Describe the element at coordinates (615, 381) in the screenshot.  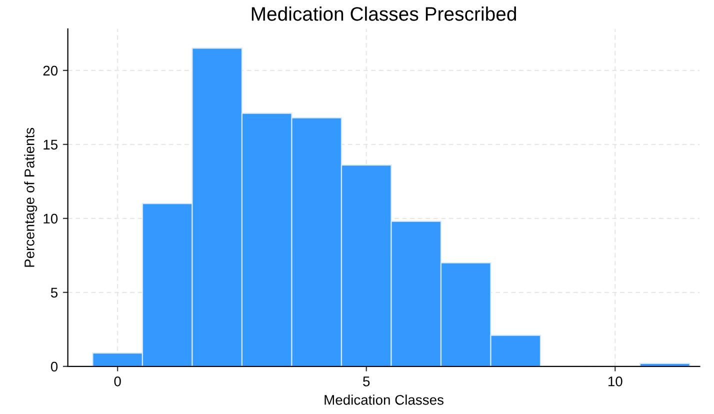
I see `x-tick-label: 10` at that location.